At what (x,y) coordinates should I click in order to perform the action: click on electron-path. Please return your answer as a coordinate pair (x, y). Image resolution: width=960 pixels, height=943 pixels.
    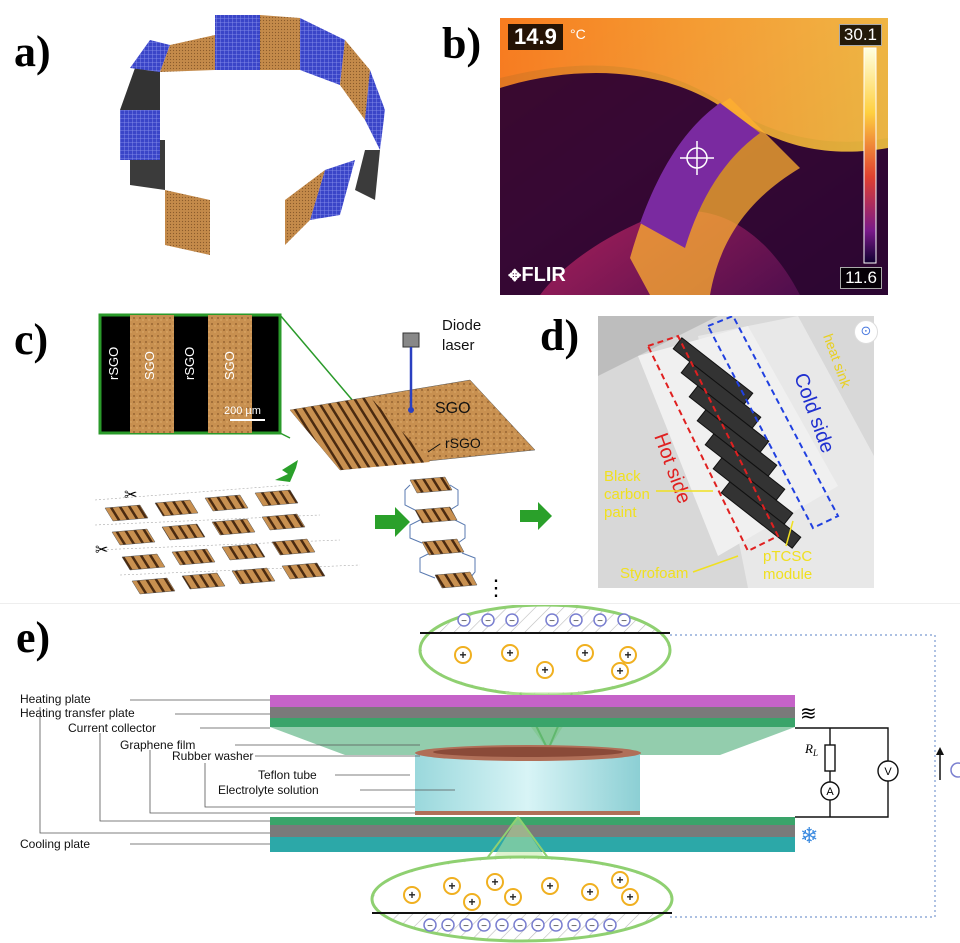
    Looking at the image, I should click on (803, 776).